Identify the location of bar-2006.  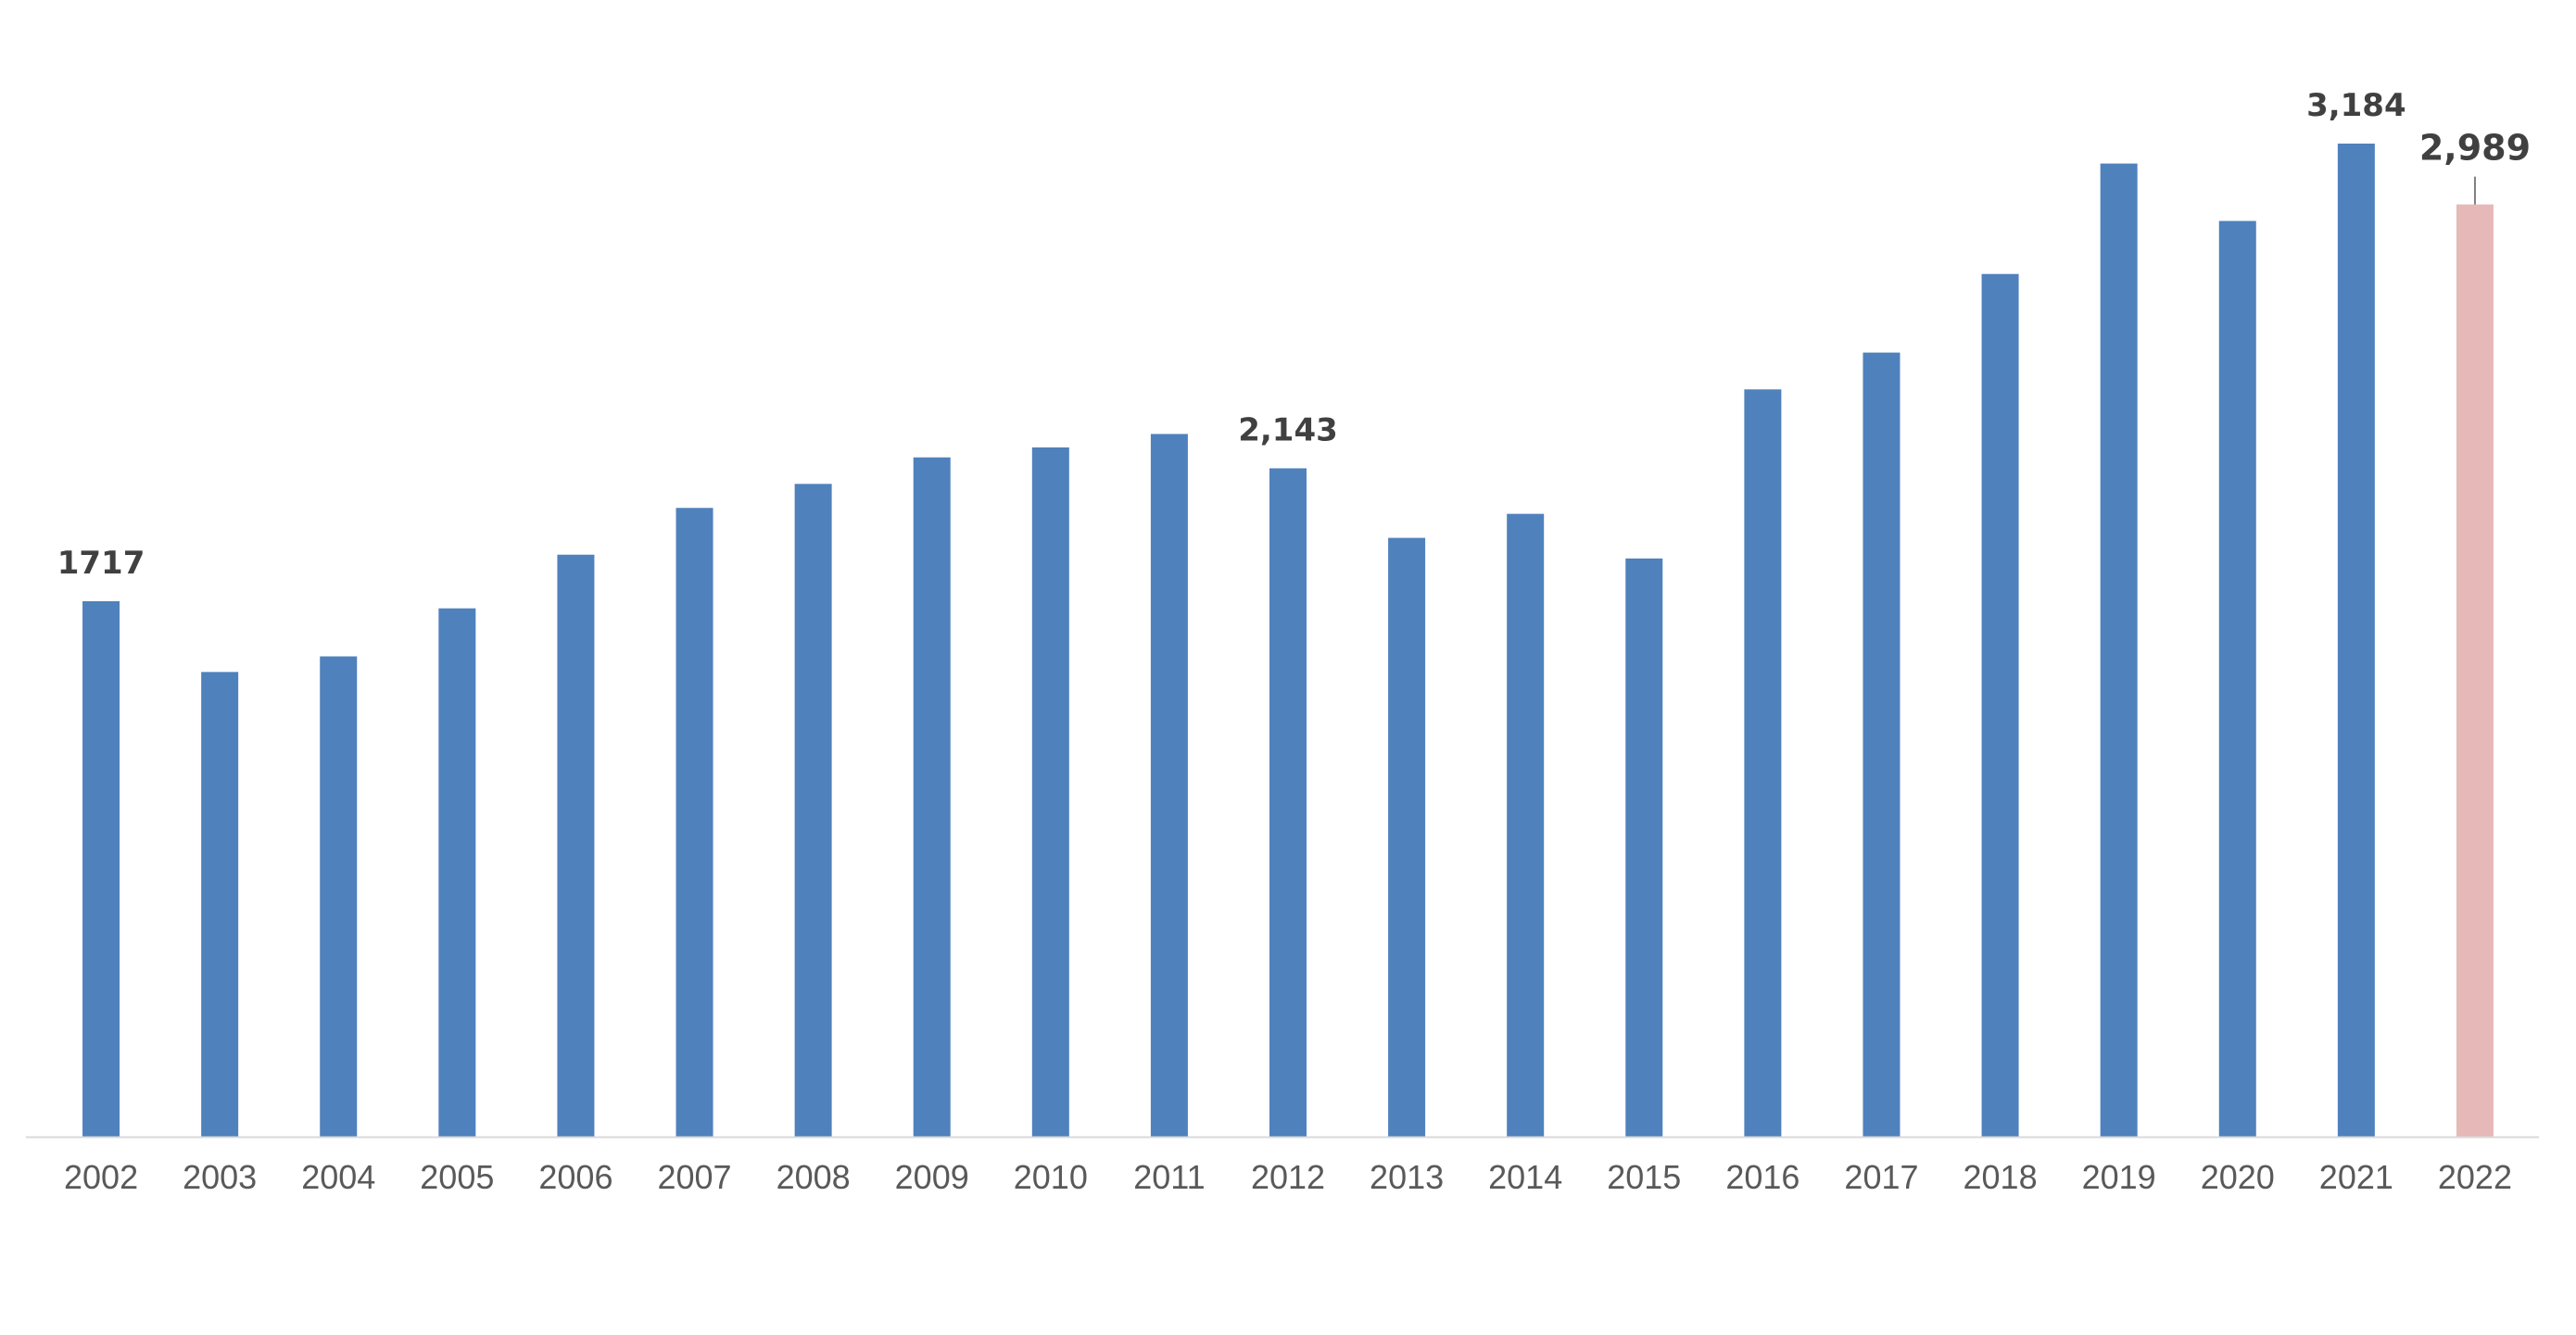
(576, 845).